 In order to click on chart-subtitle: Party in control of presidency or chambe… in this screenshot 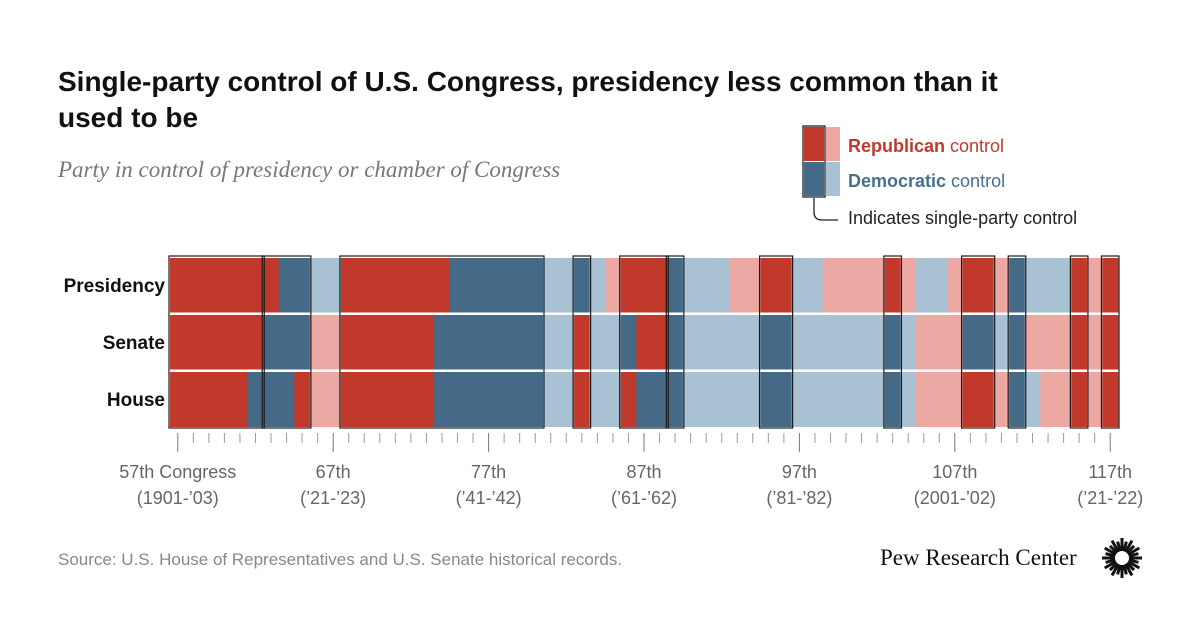, I will do `click(309, 169)`.